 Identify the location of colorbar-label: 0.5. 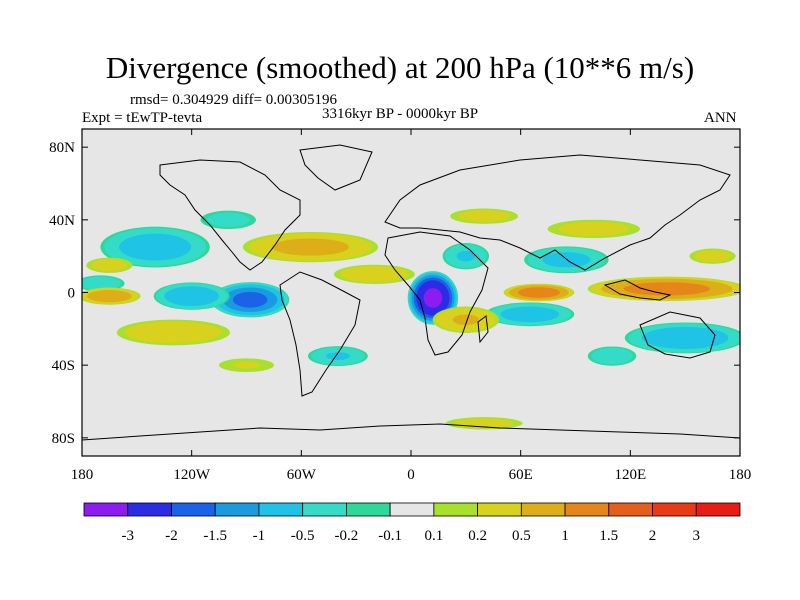
(521, 536).